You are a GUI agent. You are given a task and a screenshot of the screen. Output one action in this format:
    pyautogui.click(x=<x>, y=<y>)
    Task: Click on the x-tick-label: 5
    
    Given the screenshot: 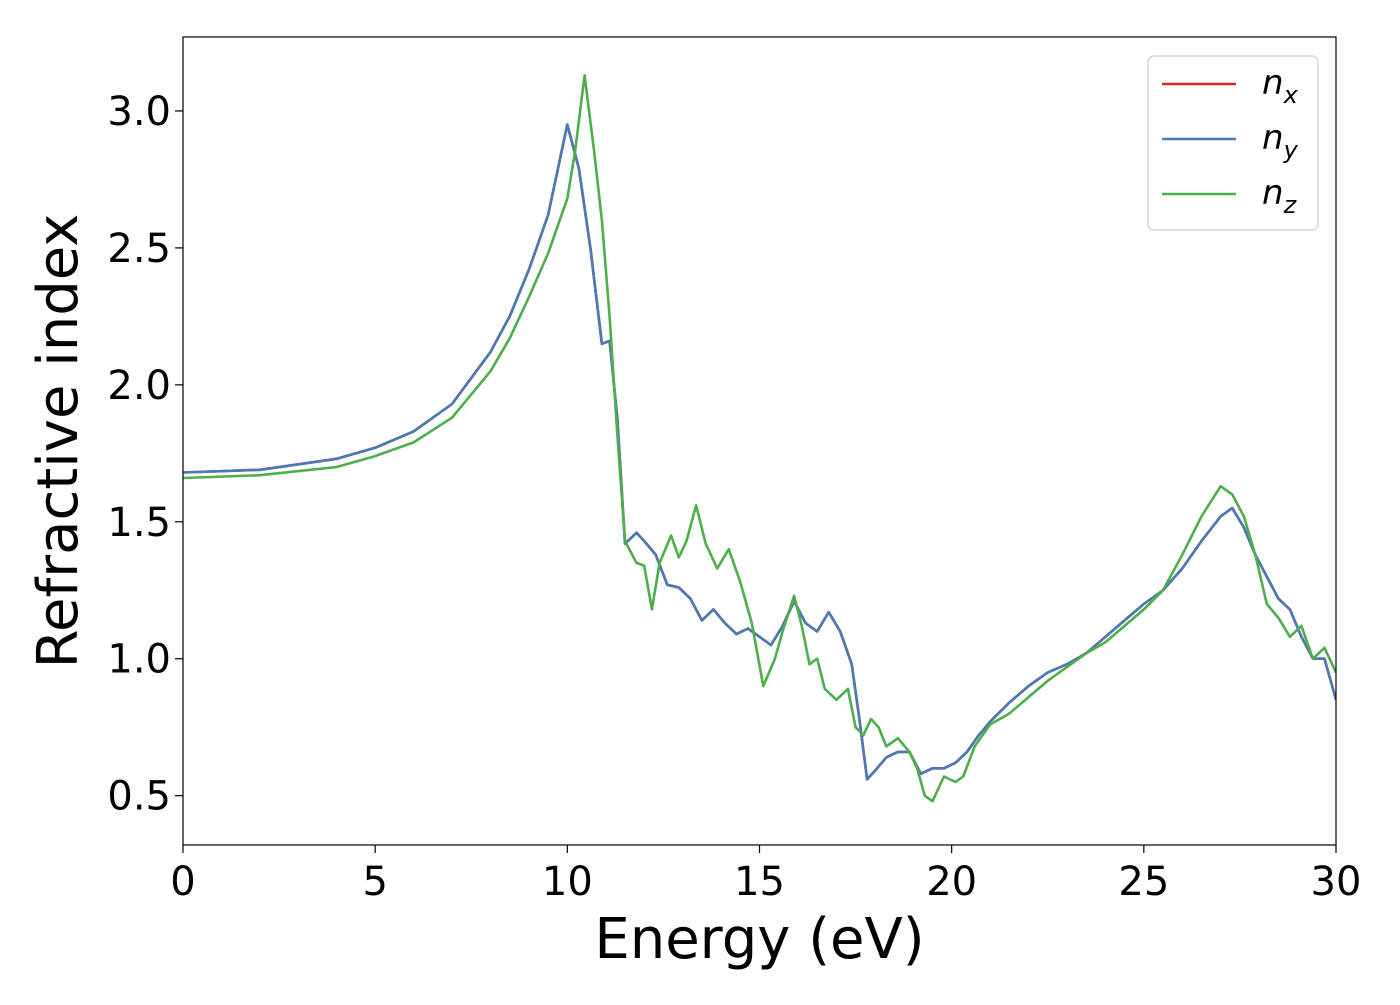 What is the action you would take?
    pyautogui.click(x=374, y=882)
    